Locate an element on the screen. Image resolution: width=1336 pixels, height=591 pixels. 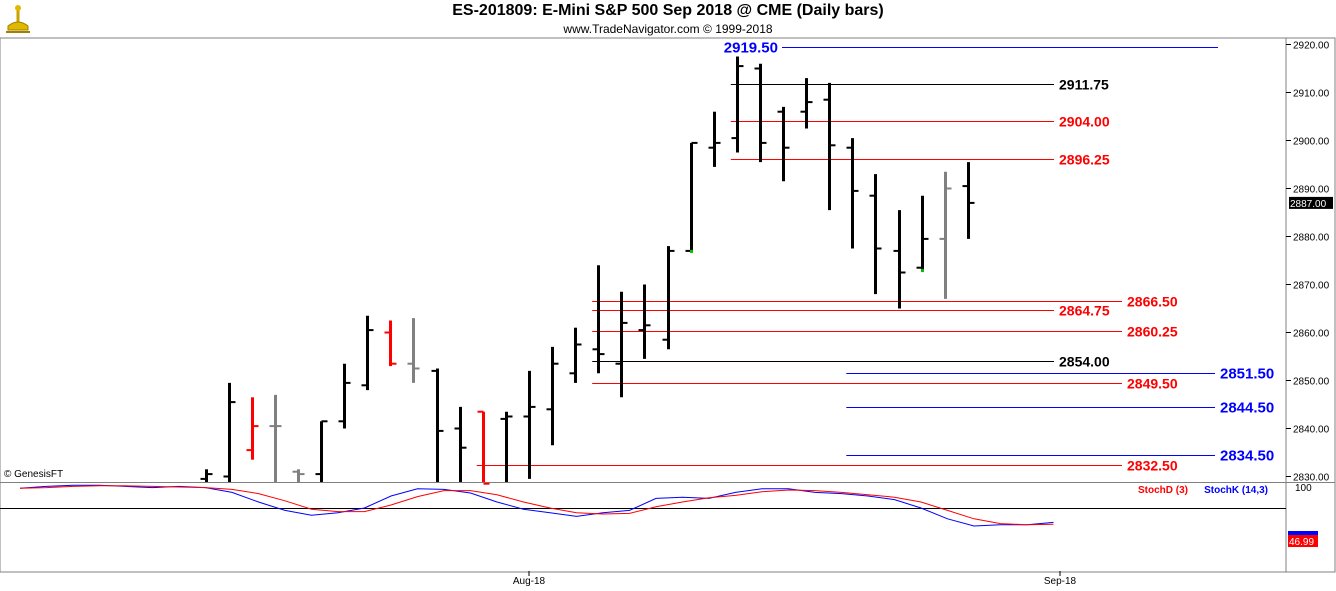
price-level-label: 2864.75 is located at coordinates (1084, 311).